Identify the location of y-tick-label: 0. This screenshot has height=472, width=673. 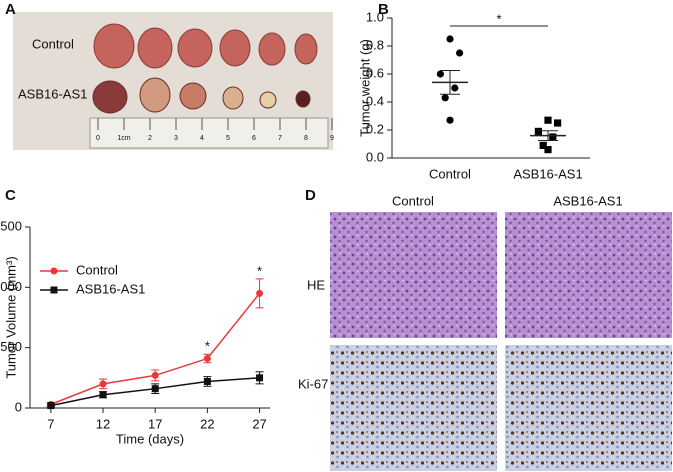
(18, 406).